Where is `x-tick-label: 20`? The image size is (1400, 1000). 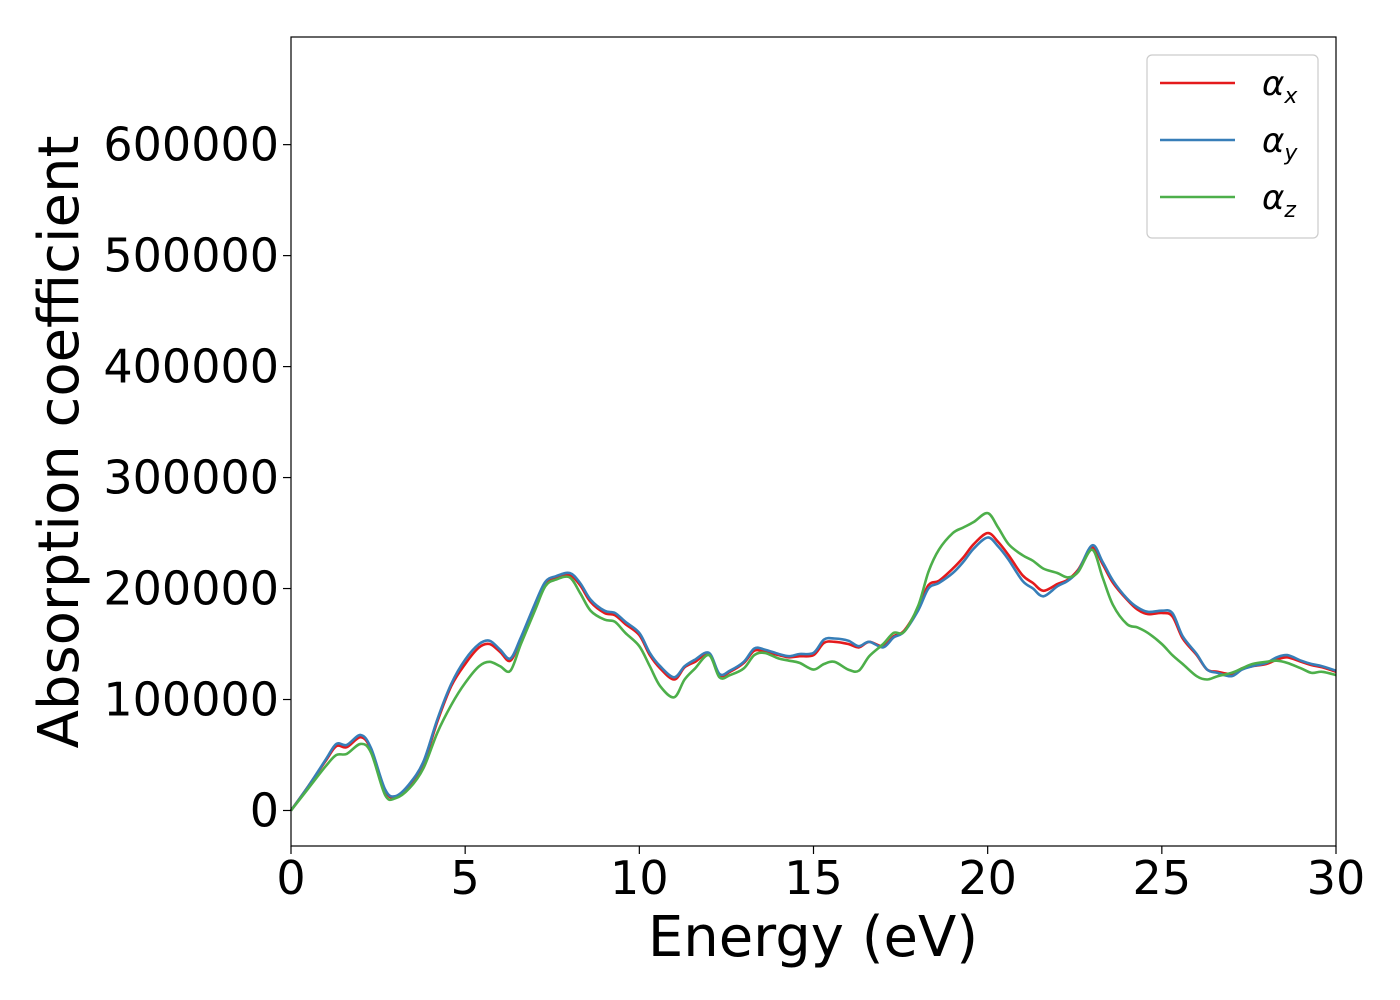
x-tick-label: 20 is located at coordinates (987, 878).